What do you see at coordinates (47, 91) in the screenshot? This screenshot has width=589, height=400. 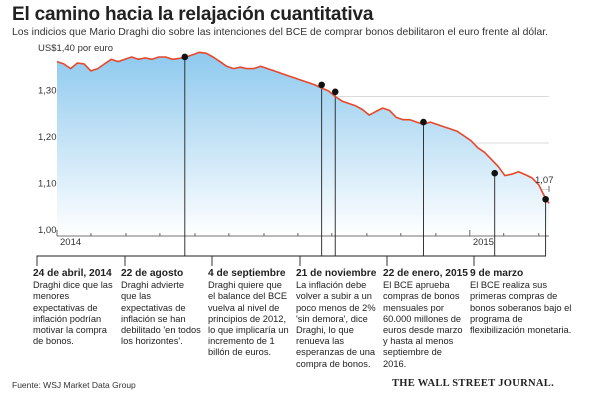 I see `y-tick-label: 1,30` at bounding box center [47, 91].